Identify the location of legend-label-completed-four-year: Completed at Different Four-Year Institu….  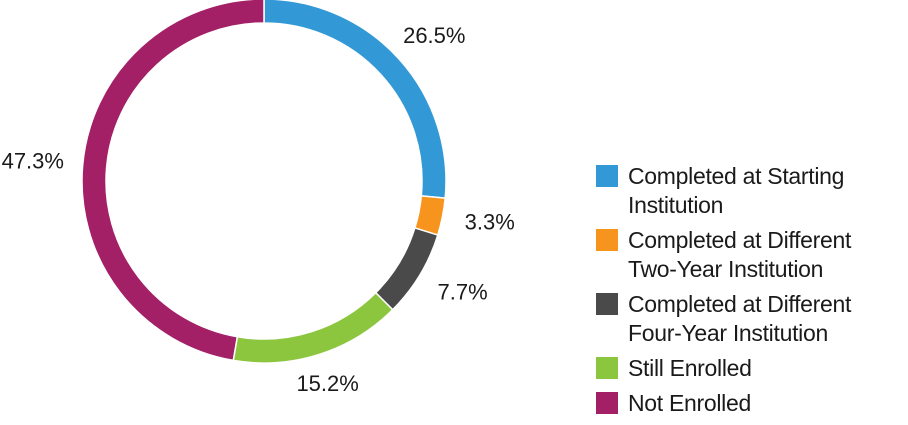
(740, 318).